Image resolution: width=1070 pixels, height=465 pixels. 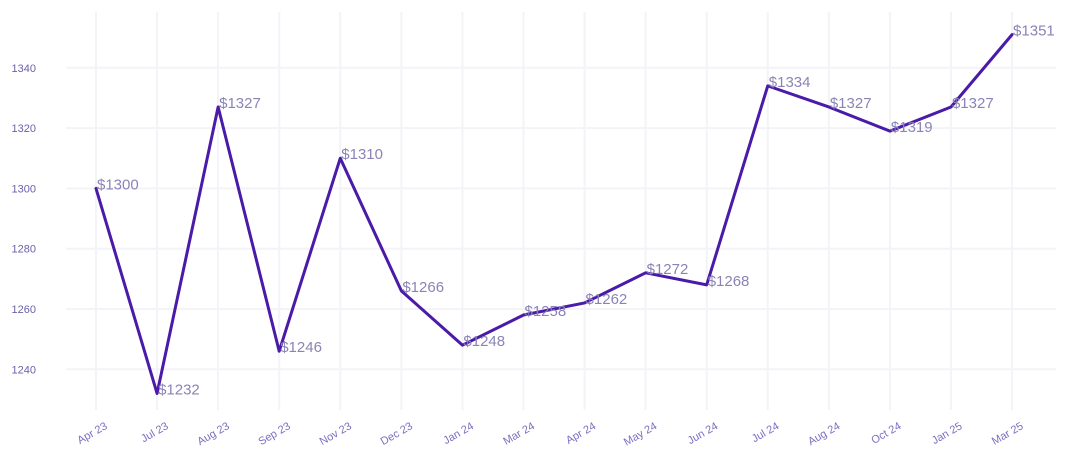 I want to click on y-tick-label: 1340, so click(x=24, y=69).